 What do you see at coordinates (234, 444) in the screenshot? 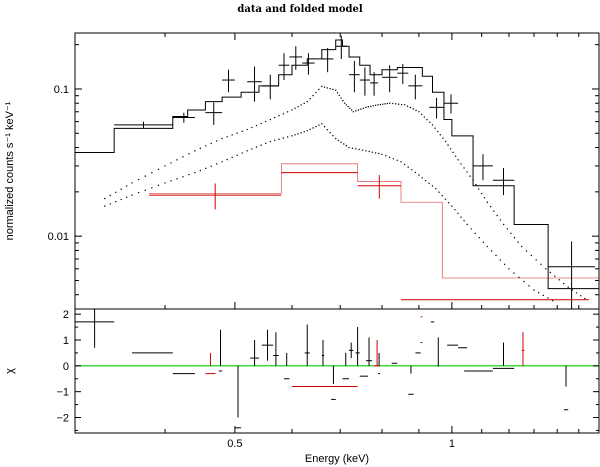
I see `x-tick-label: 0.5` at bounding box center [234, 444].